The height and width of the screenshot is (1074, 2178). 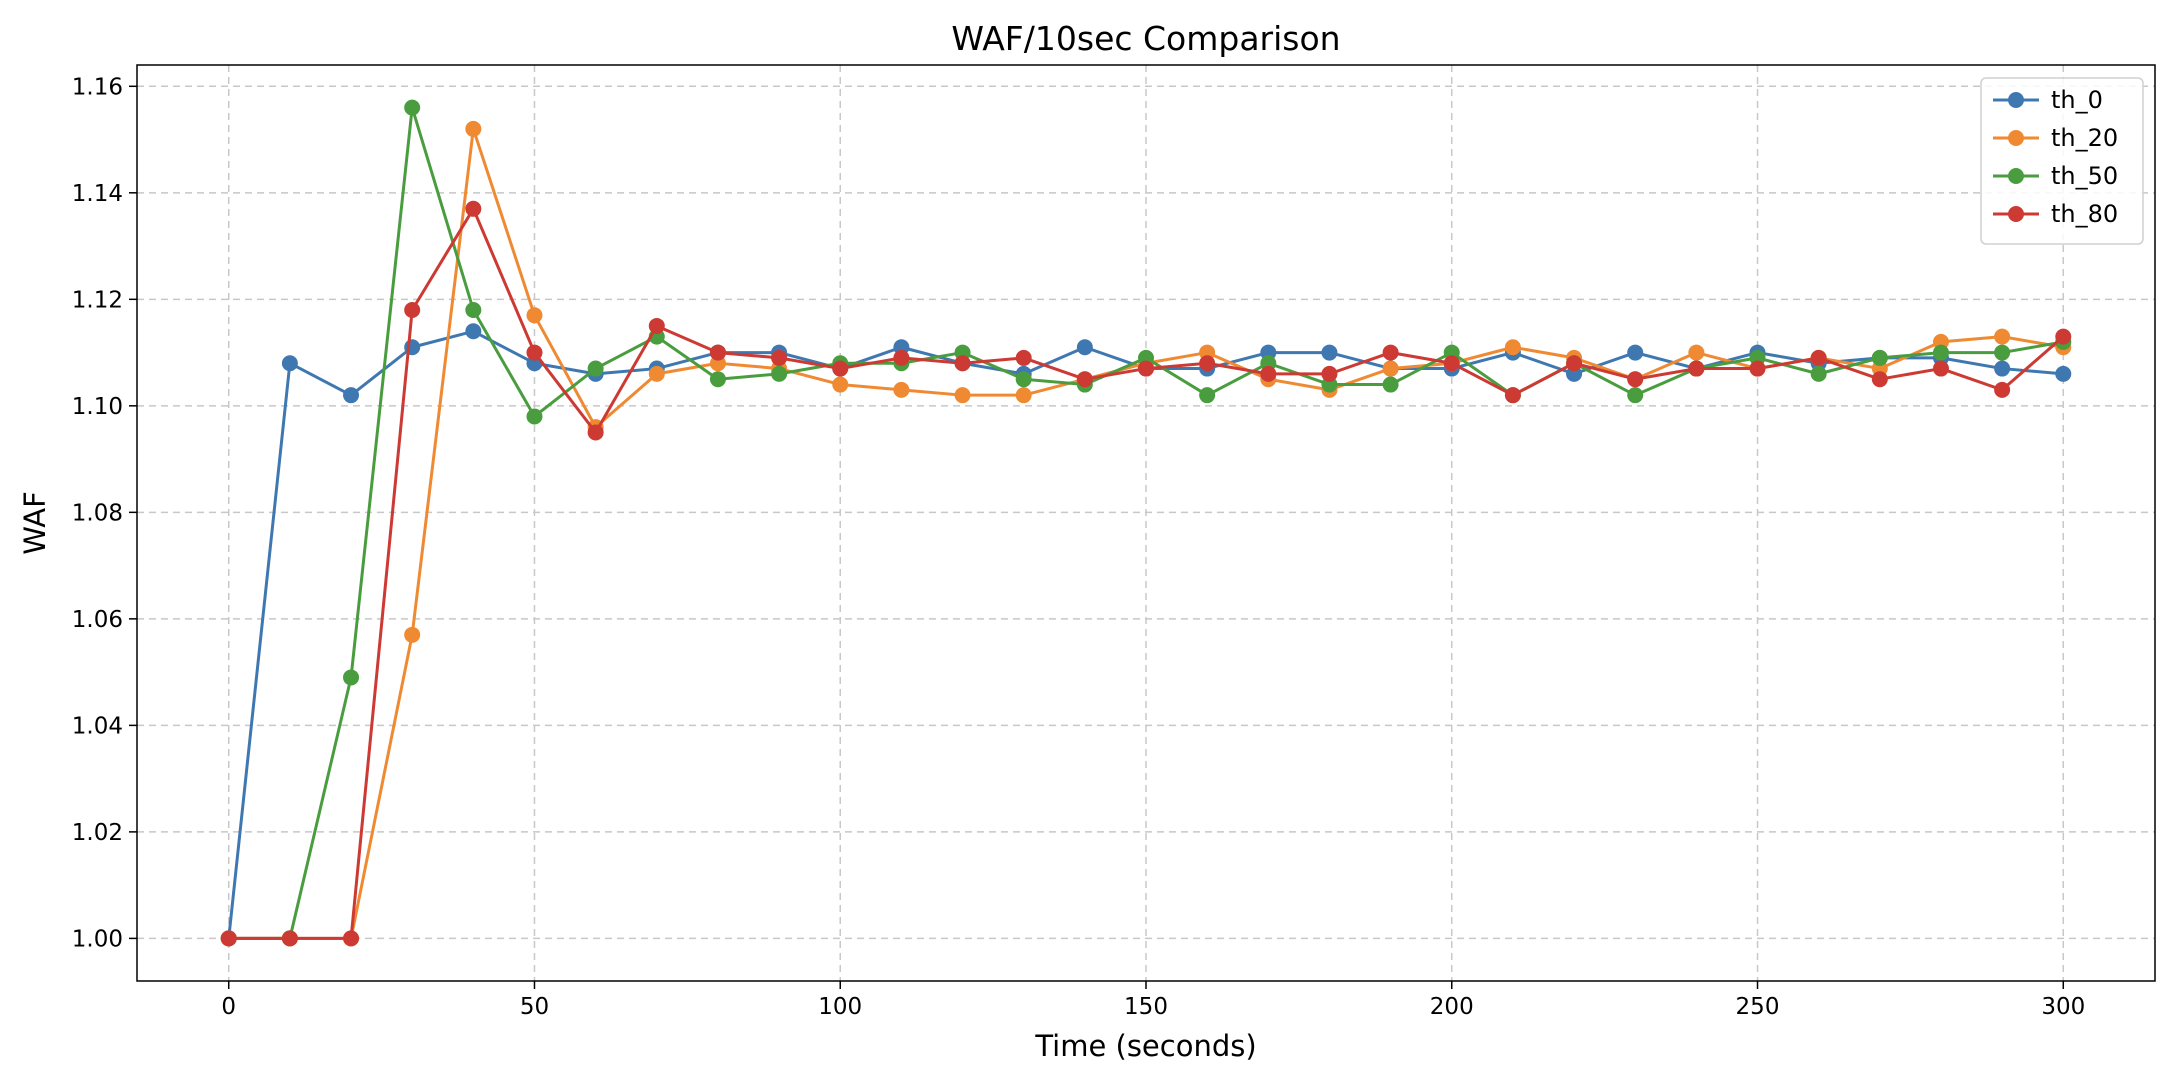 What do you see at coordinates (97, 194) in the screenshot?
I see `y-tick-label: 1.14` at bounding box center [97, 194].